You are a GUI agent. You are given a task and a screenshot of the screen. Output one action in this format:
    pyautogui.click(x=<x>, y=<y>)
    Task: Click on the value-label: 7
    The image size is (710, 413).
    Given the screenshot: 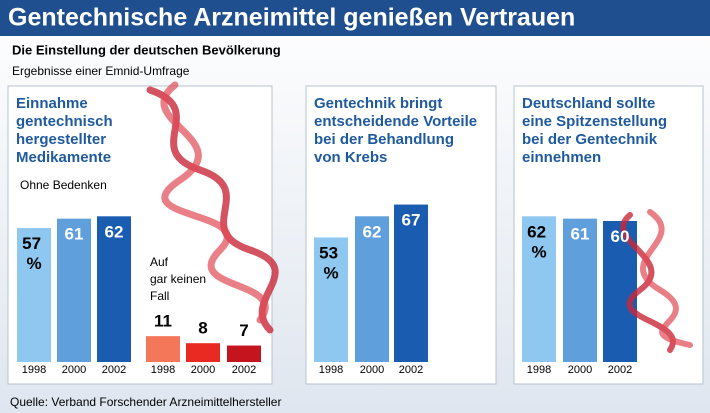 What is the action you would take?
    pyautogui.click(x=243, y=330)
    